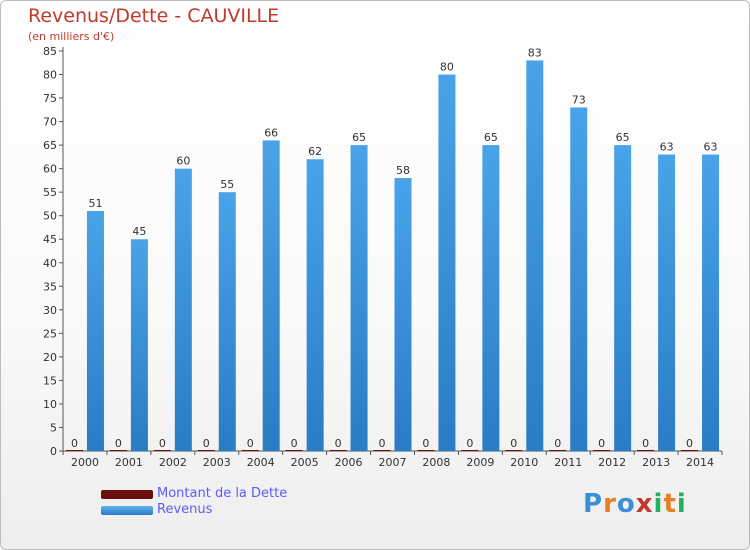 The image size is (750, 550). What do you see at coordinates (154, 16) in the screenshot?
I see `chart-title: Revenus/Dette - CAUVILLE` at bounding box center [154, 16].